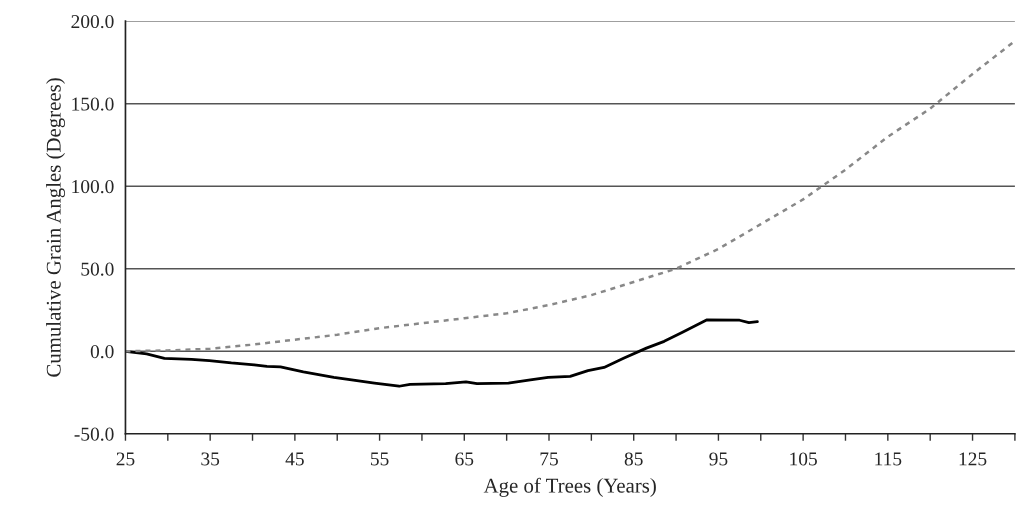 Image resolution: width=1020 pixels, height=529 pixels. I want to click on x-tick-label: 95, so click(718, 459).